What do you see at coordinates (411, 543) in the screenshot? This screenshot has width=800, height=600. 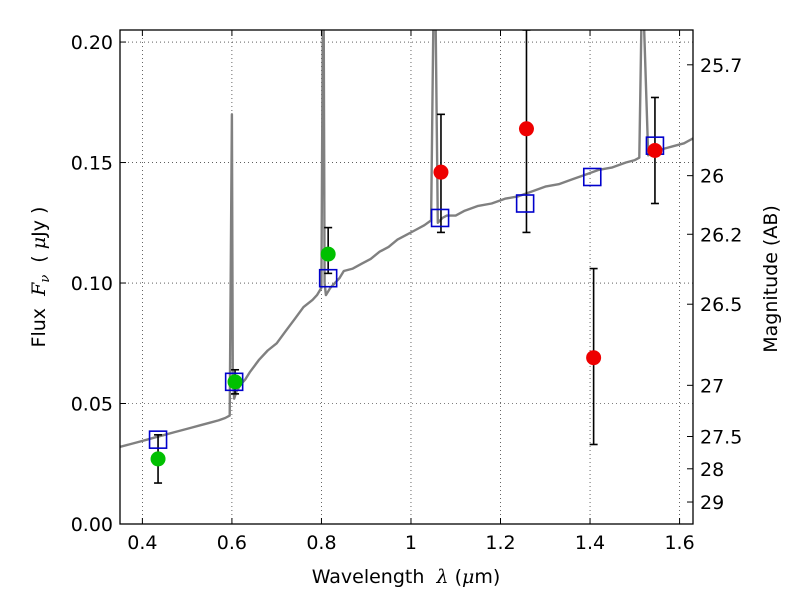 I see `x-tick-label: 1` at bounding box center [411, 543].